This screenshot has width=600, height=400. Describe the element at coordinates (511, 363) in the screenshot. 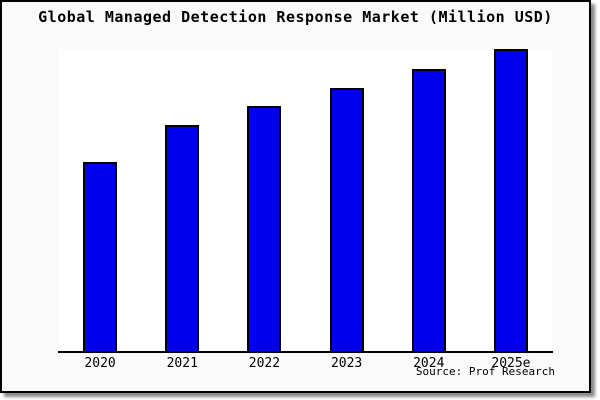

I see `x-tick-label-2025e: 2025e` at that location.